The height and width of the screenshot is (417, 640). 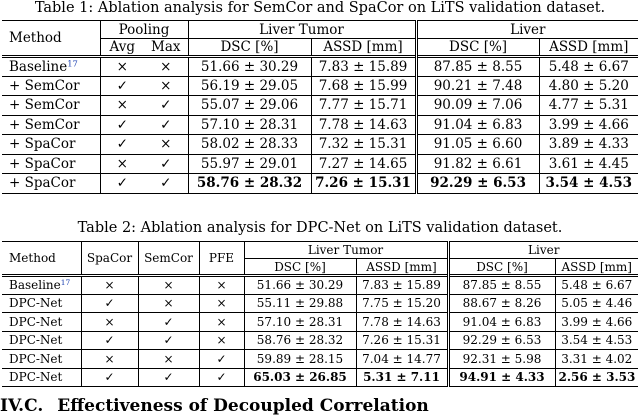 I want to click on t1-lt-assd-cell: 7.27 ± 14.65, so click(x=364, y=164).